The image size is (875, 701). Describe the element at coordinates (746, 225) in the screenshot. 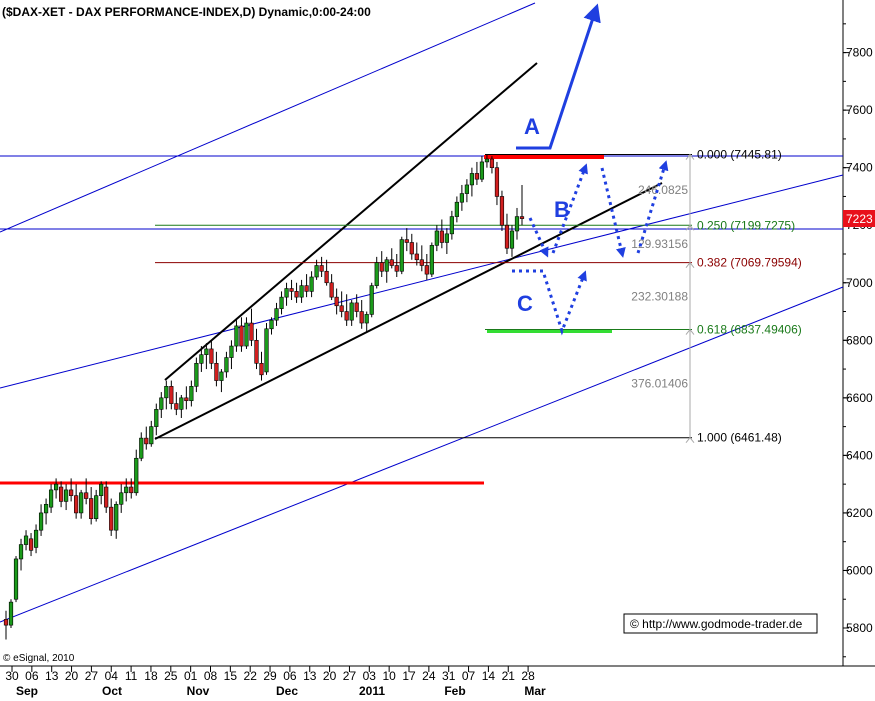

I see `fib-level-label: 0.250 (7199.7275)` at that location.